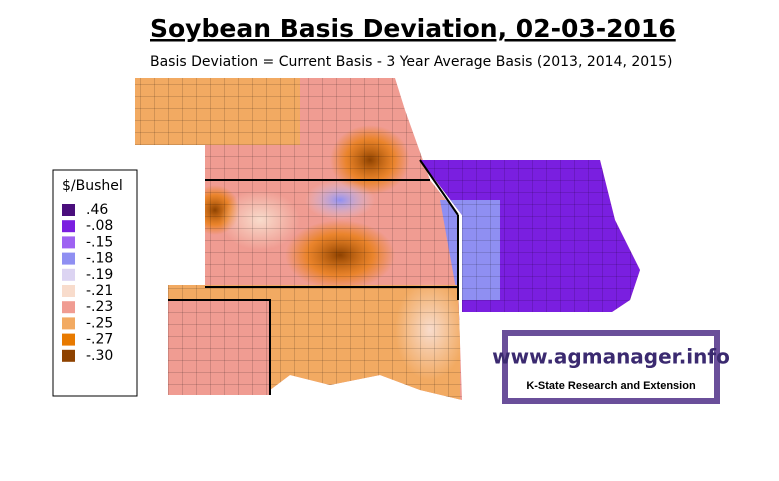 The height and width of the screenshot is (481, 779). I want to click on legend-label: -.30, so click(99, 356).